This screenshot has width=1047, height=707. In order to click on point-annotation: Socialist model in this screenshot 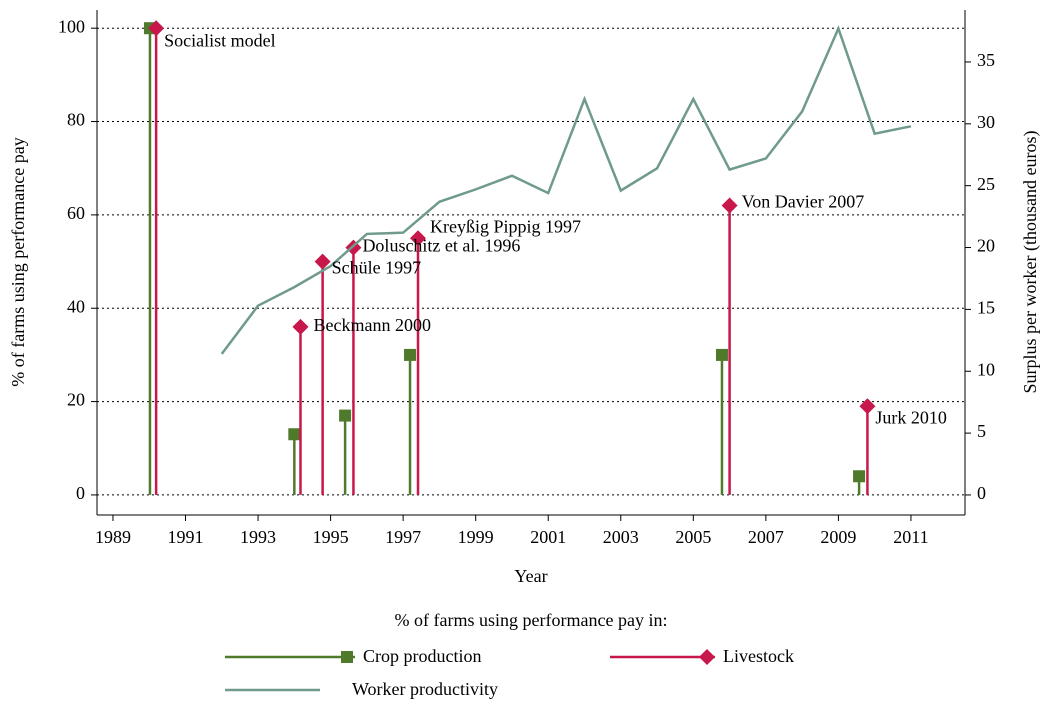, I will do `click(220, 40)`.